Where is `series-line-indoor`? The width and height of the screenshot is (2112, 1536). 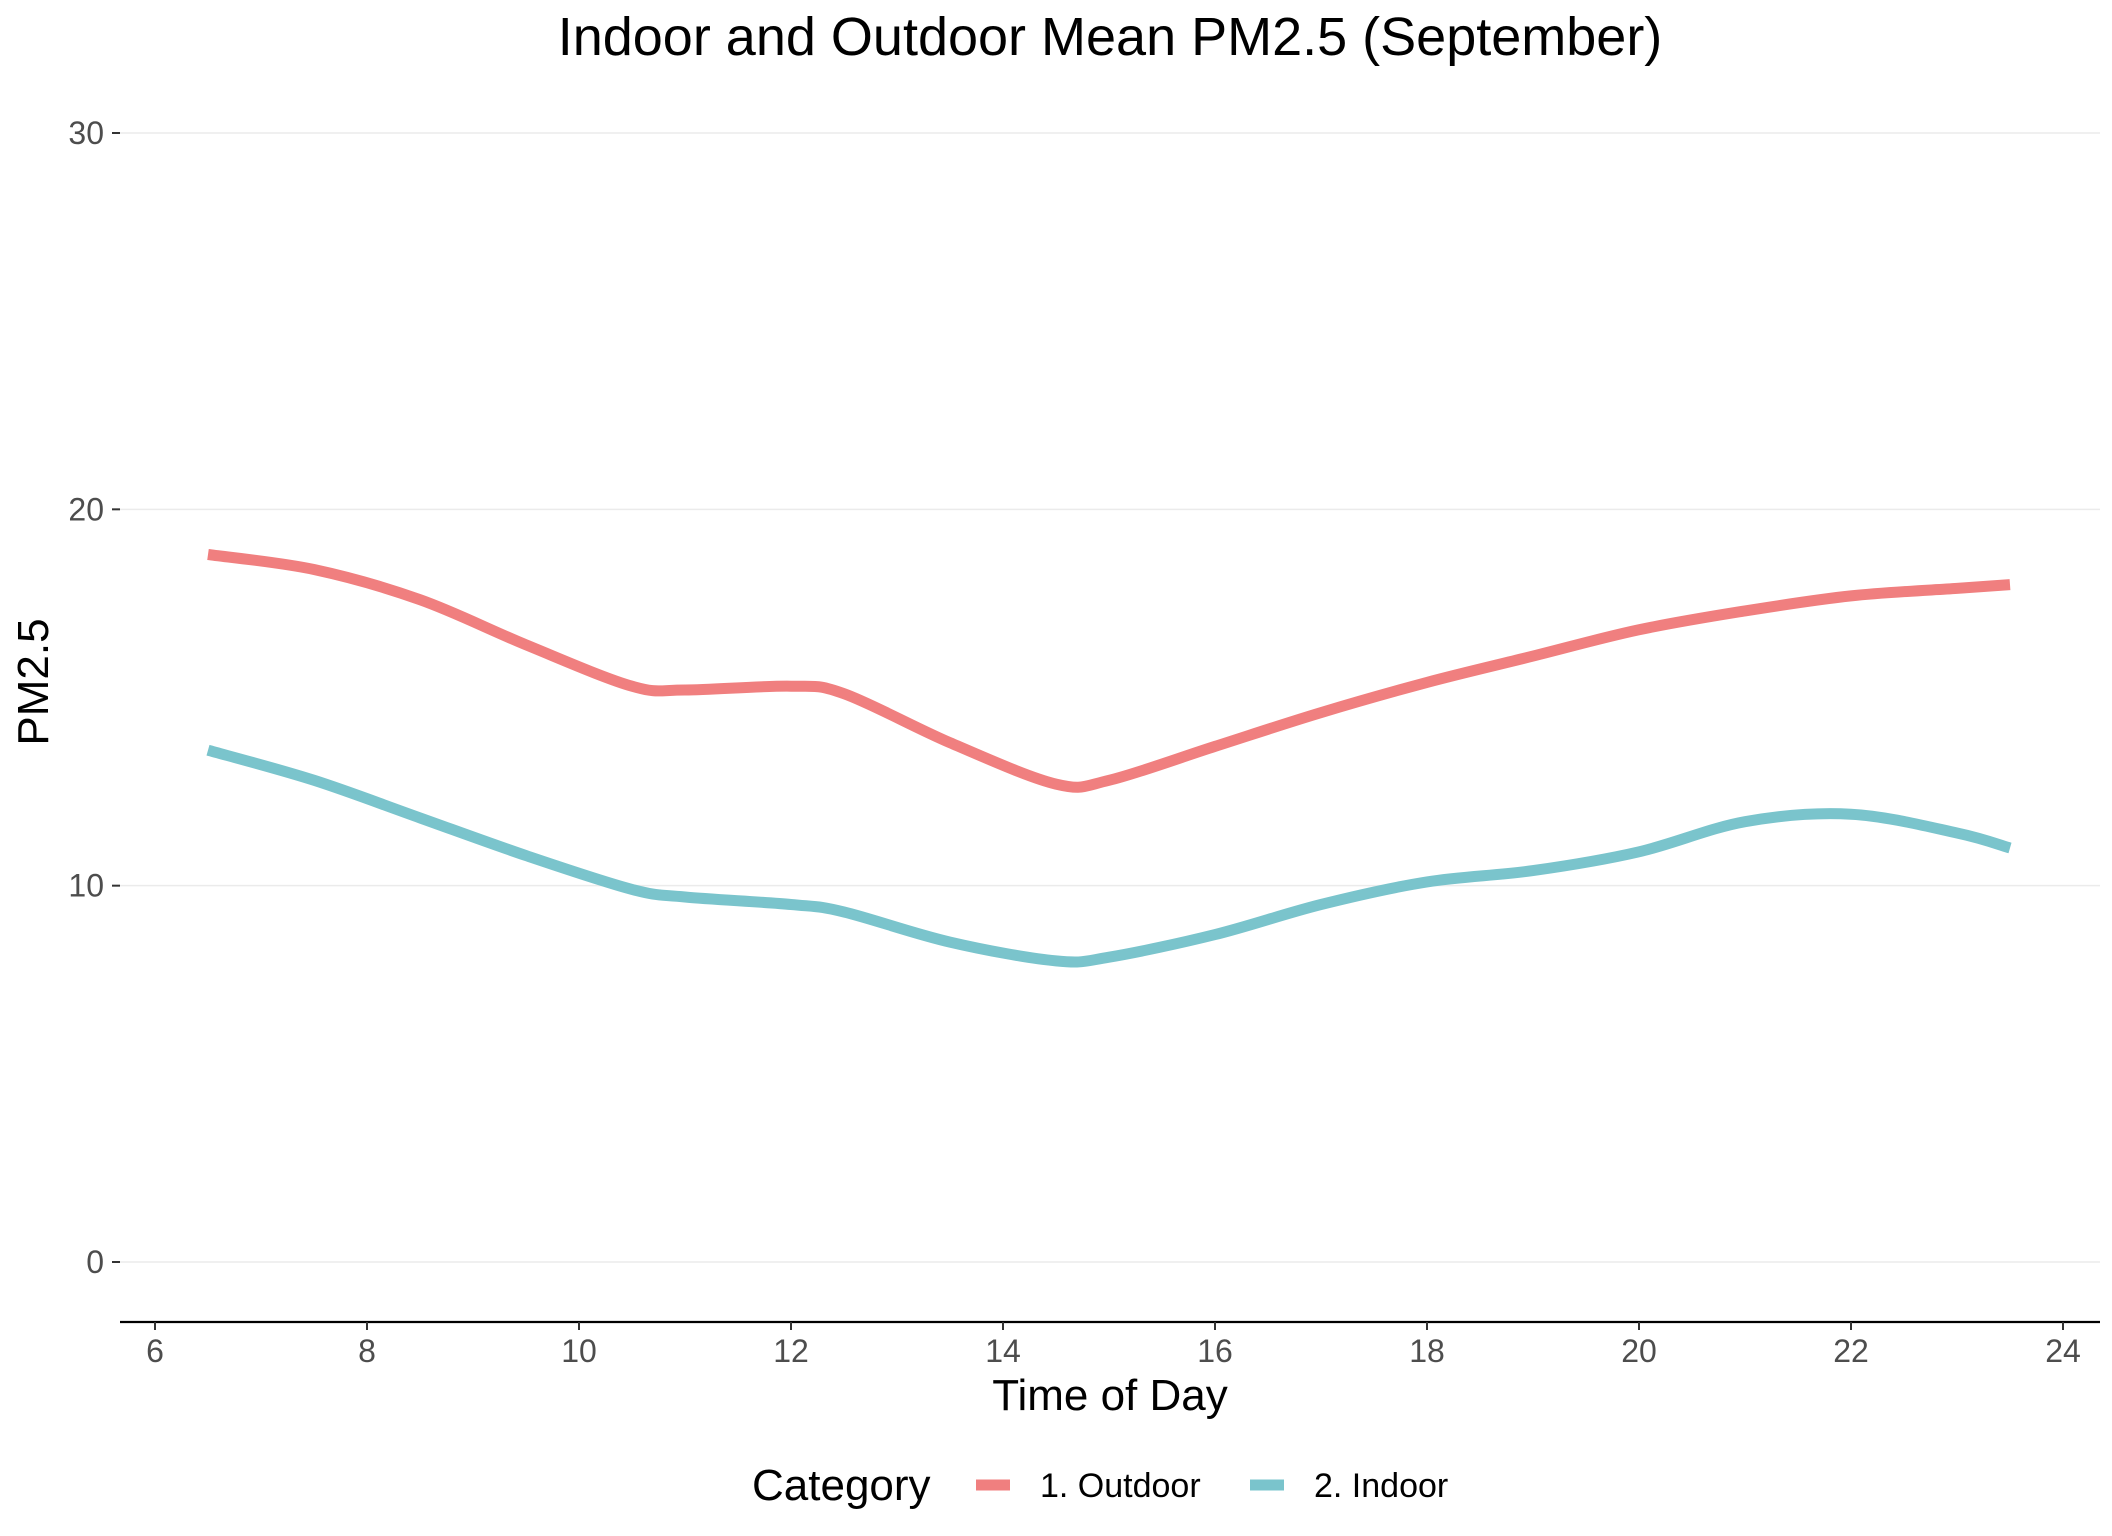
series-line-indoor is located at coordinates (1109, 856).